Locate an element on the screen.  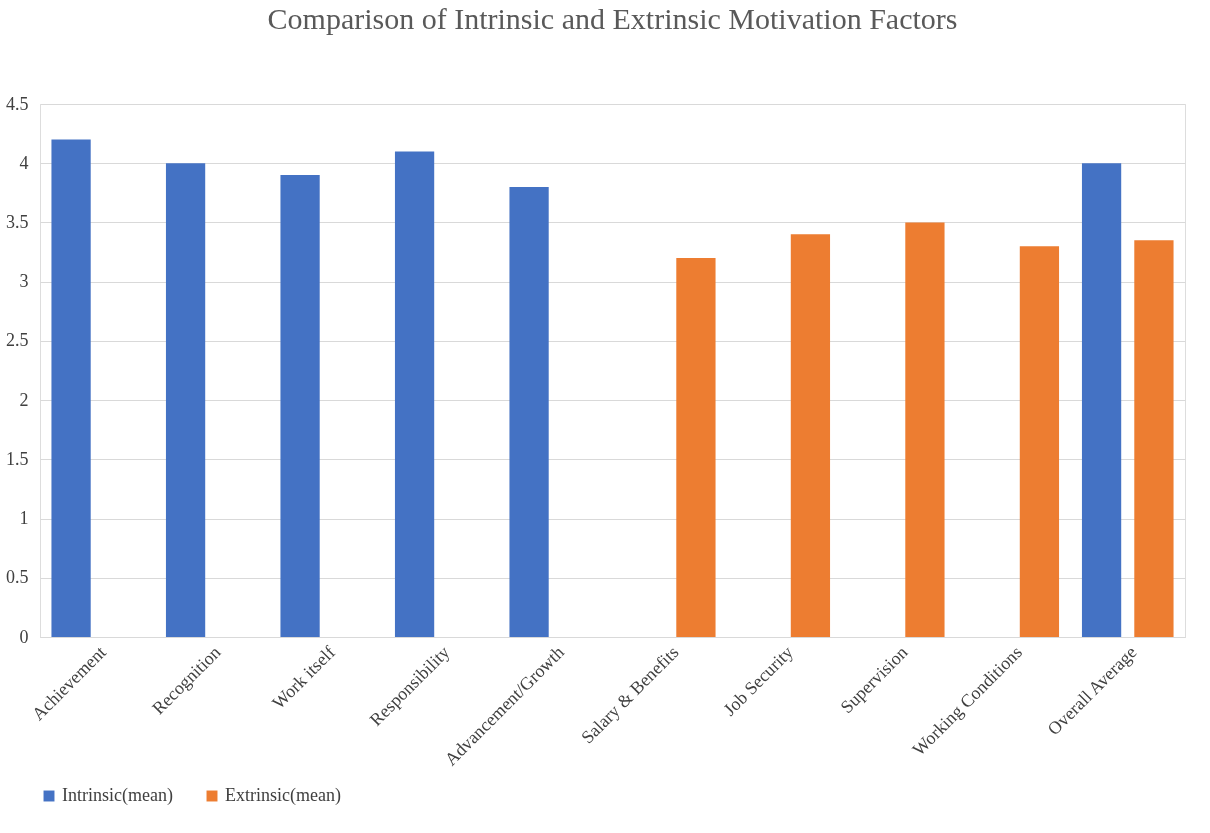
y-tick-label: 3.5 is located at coordinates (17, 221).